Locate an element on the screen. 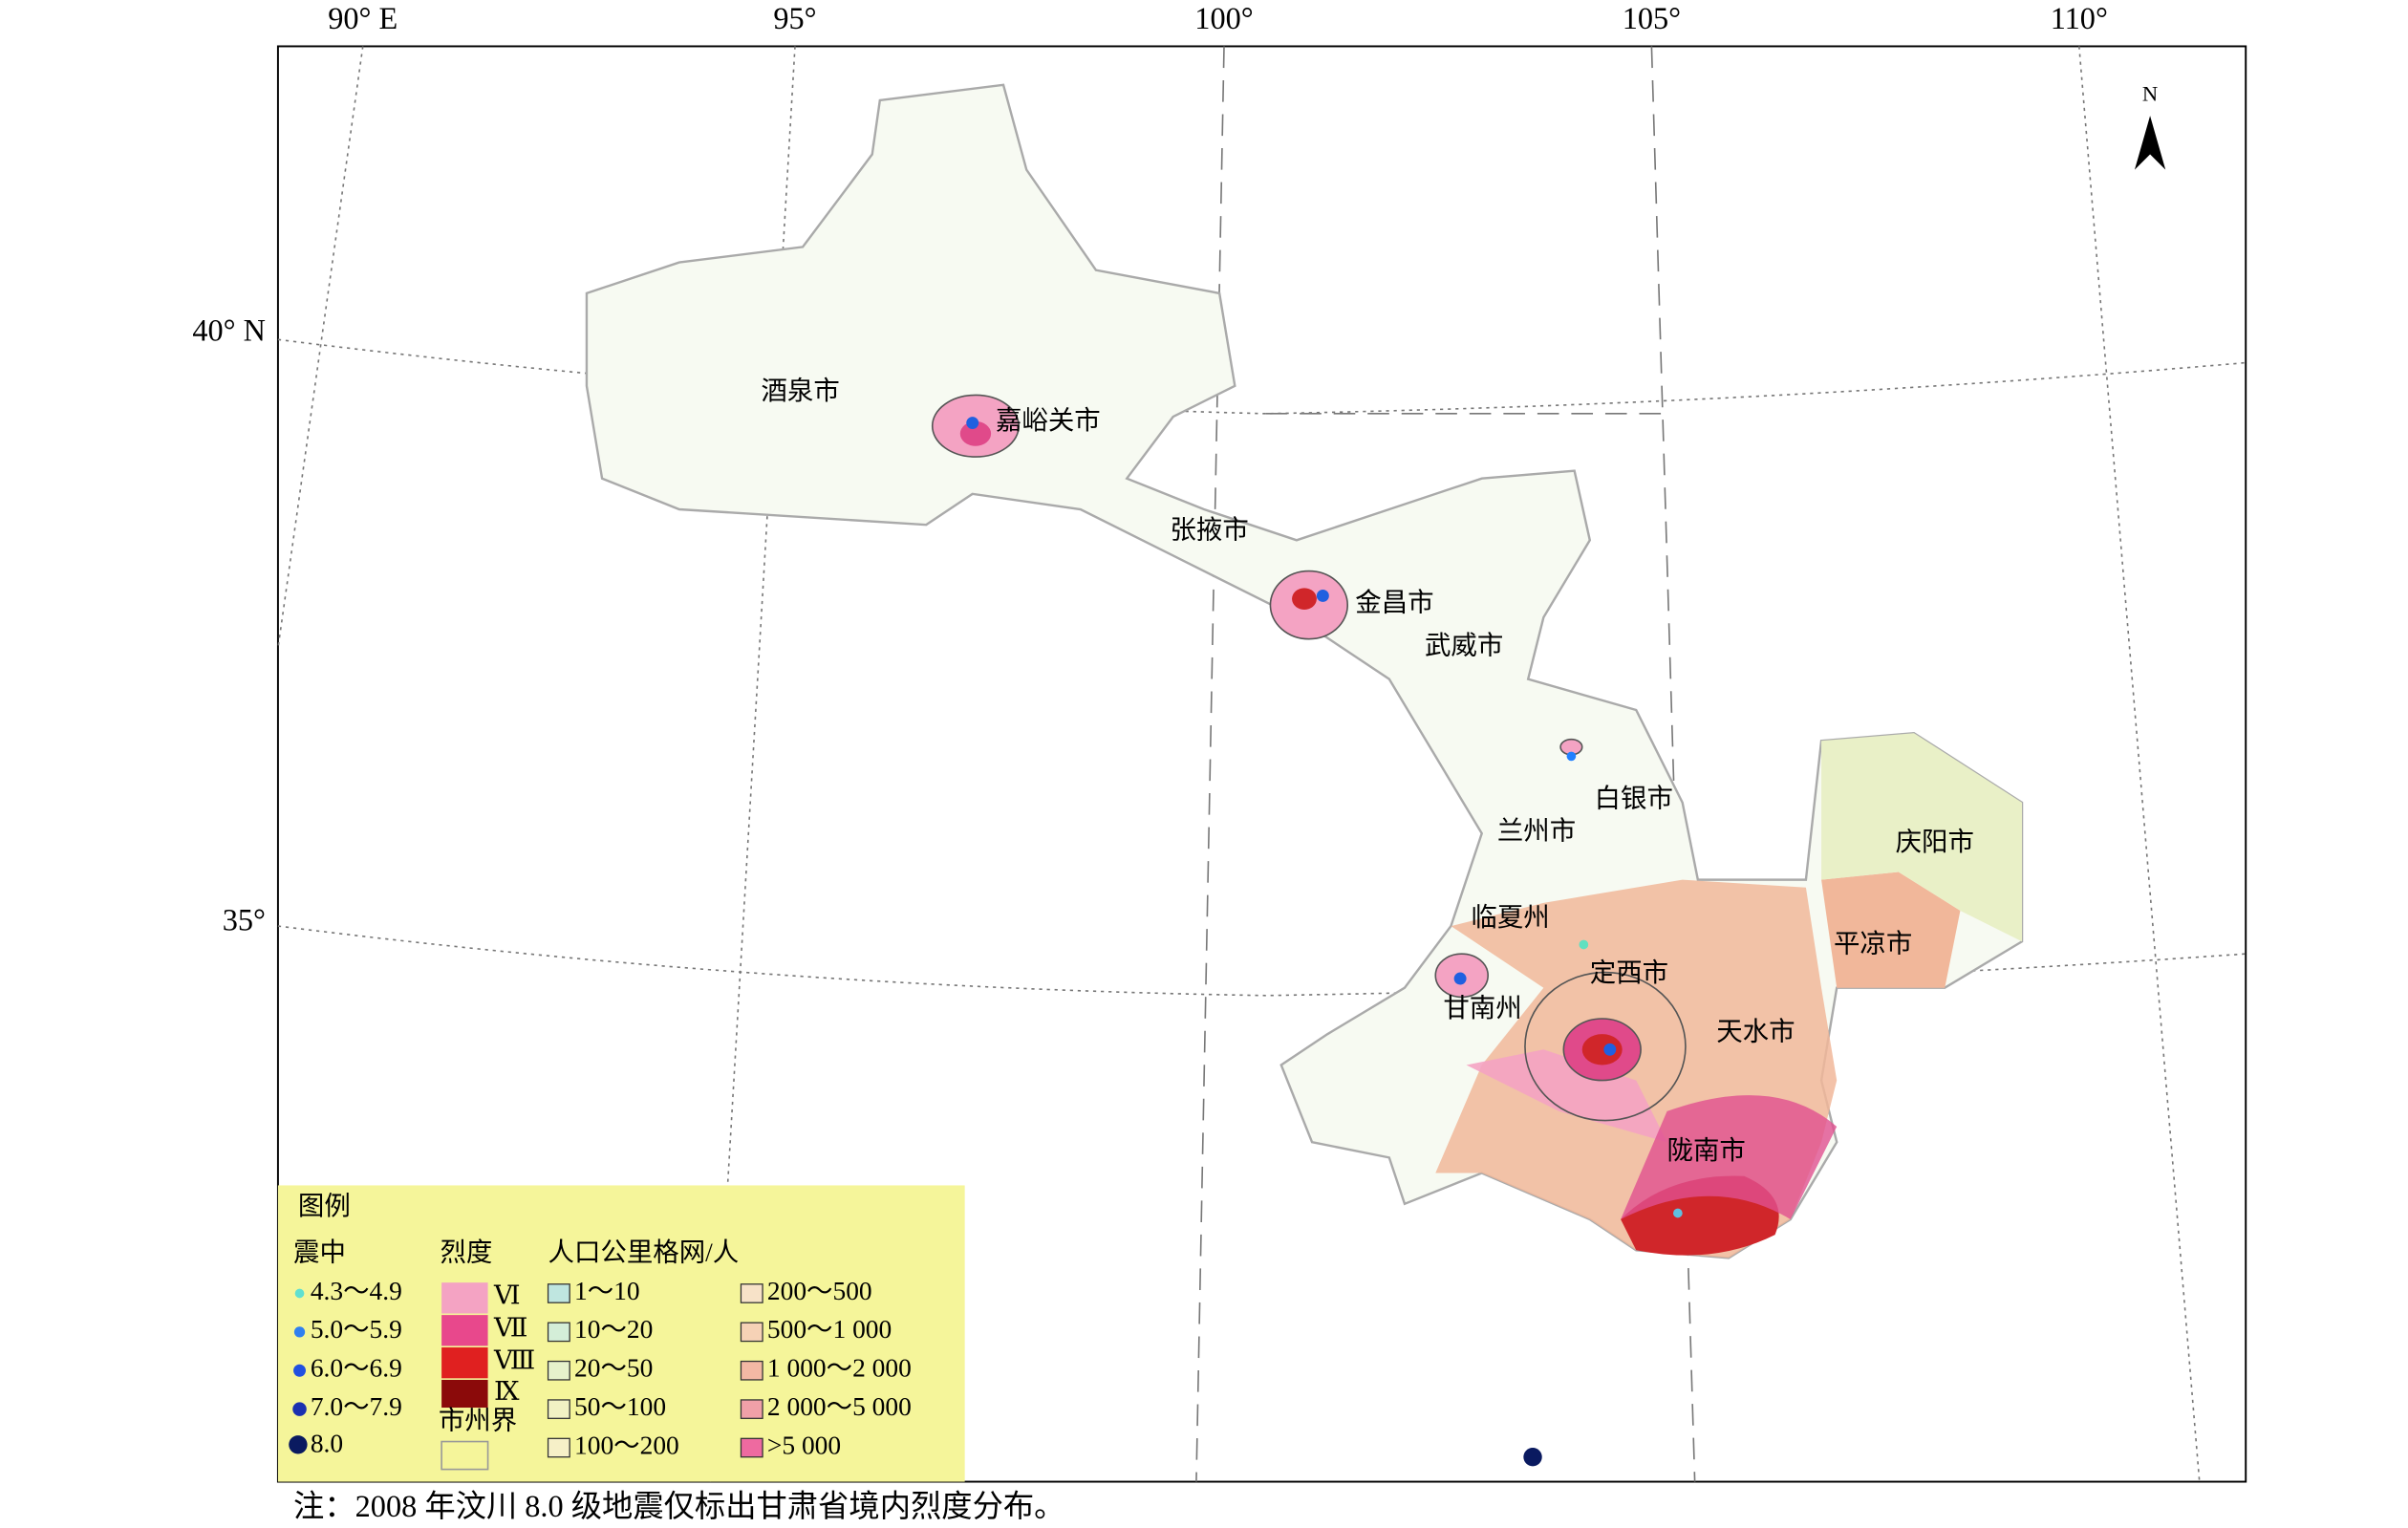 This screenshot has height=1528, width=2408. legend-label: 10～20 is located at coordinates (614, 1329).